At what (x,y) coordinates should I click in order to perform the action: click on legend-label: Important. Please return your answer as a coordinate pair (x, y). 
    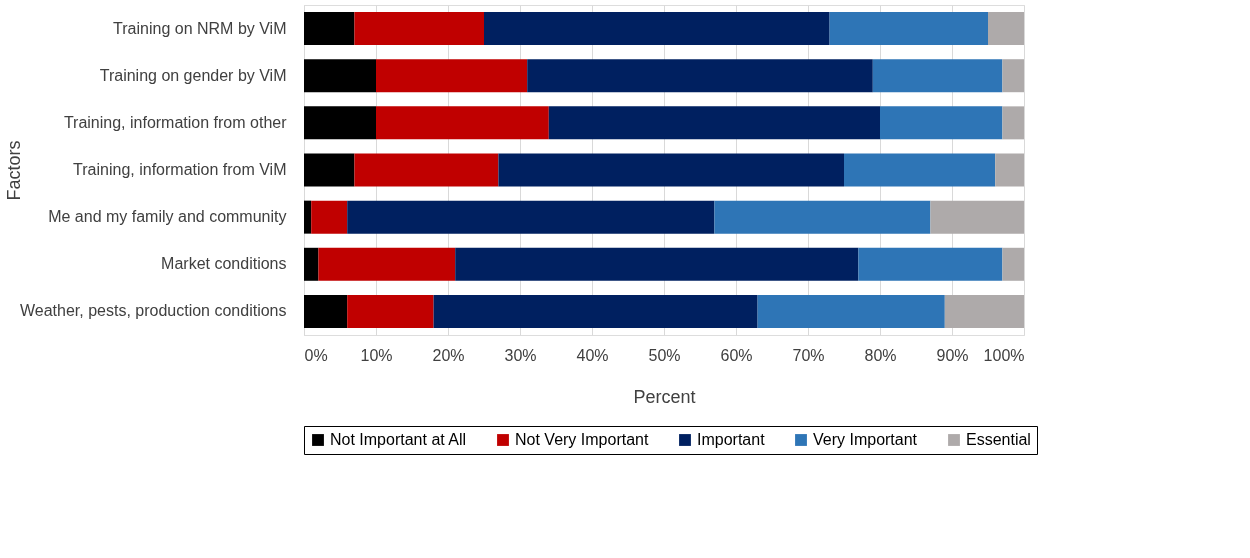
    Looking at the image, I should click on (731, 439).